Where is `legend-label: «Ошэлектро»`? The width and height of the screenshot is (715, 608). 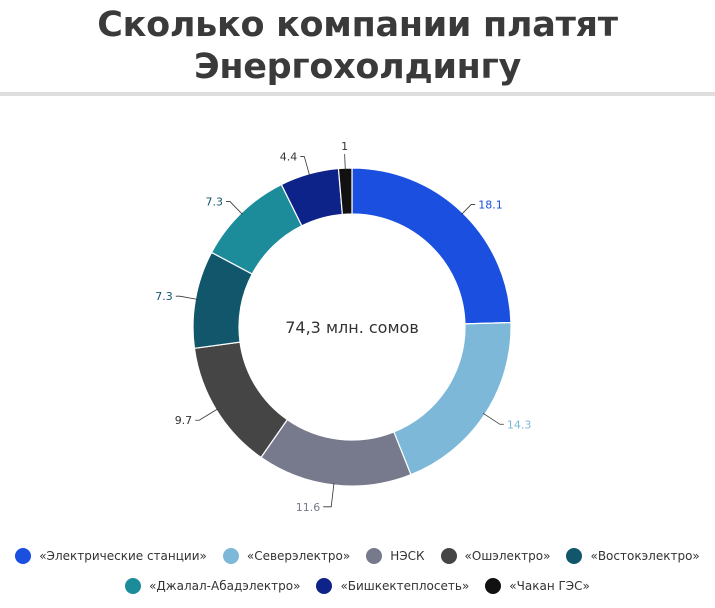
legend-label: «Ошэлектро» is located at coordinates (507, 556).